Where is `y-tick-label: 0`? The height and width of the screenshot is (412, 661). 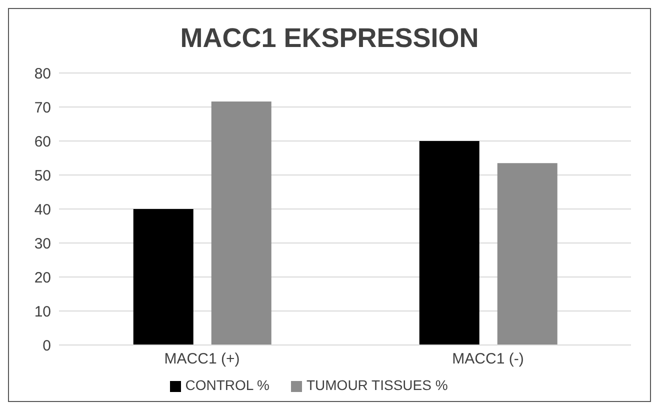 y-tick-label: 0 is located at coordinates (46, 345).